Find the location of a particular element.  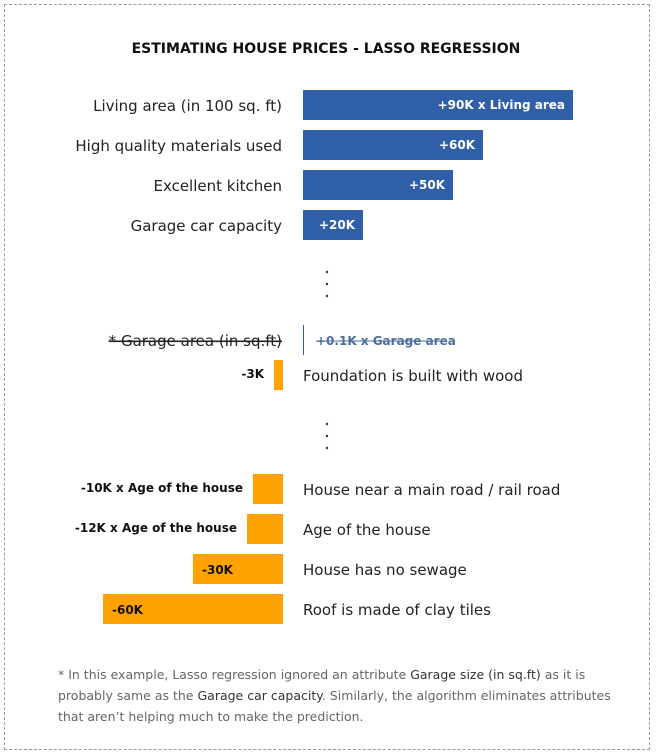

positive-bar-data-label: +60K is located at coordinates (457, 145).